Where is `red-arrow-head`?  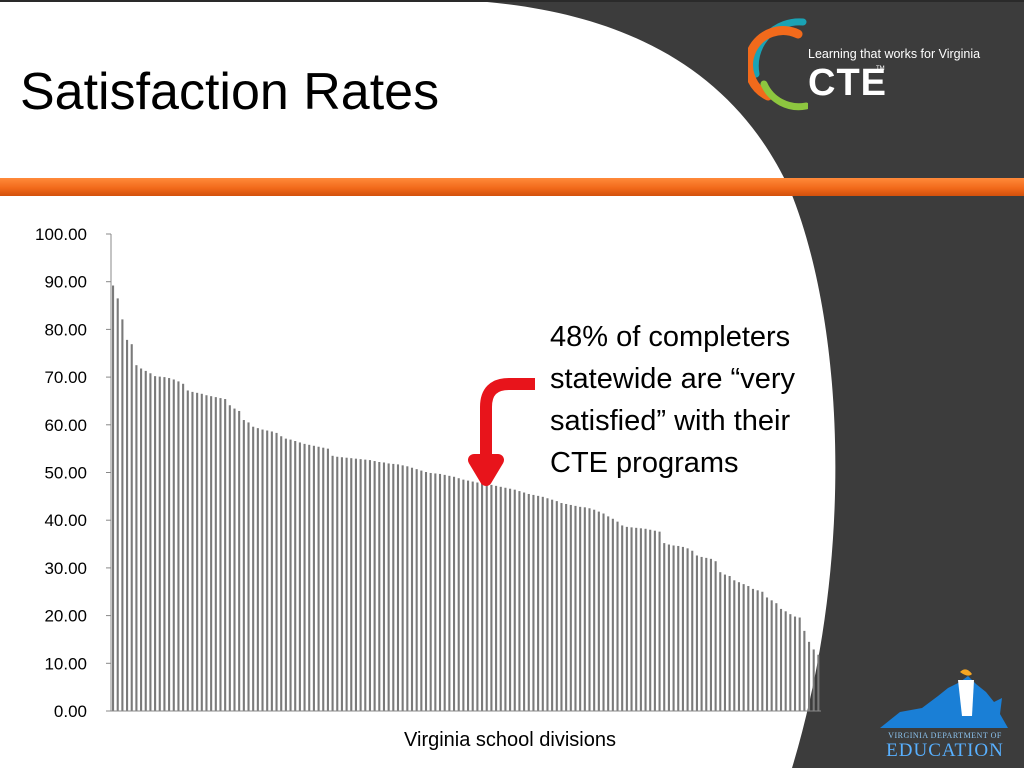 red-arrow-head is located at coordinates (486, 470).